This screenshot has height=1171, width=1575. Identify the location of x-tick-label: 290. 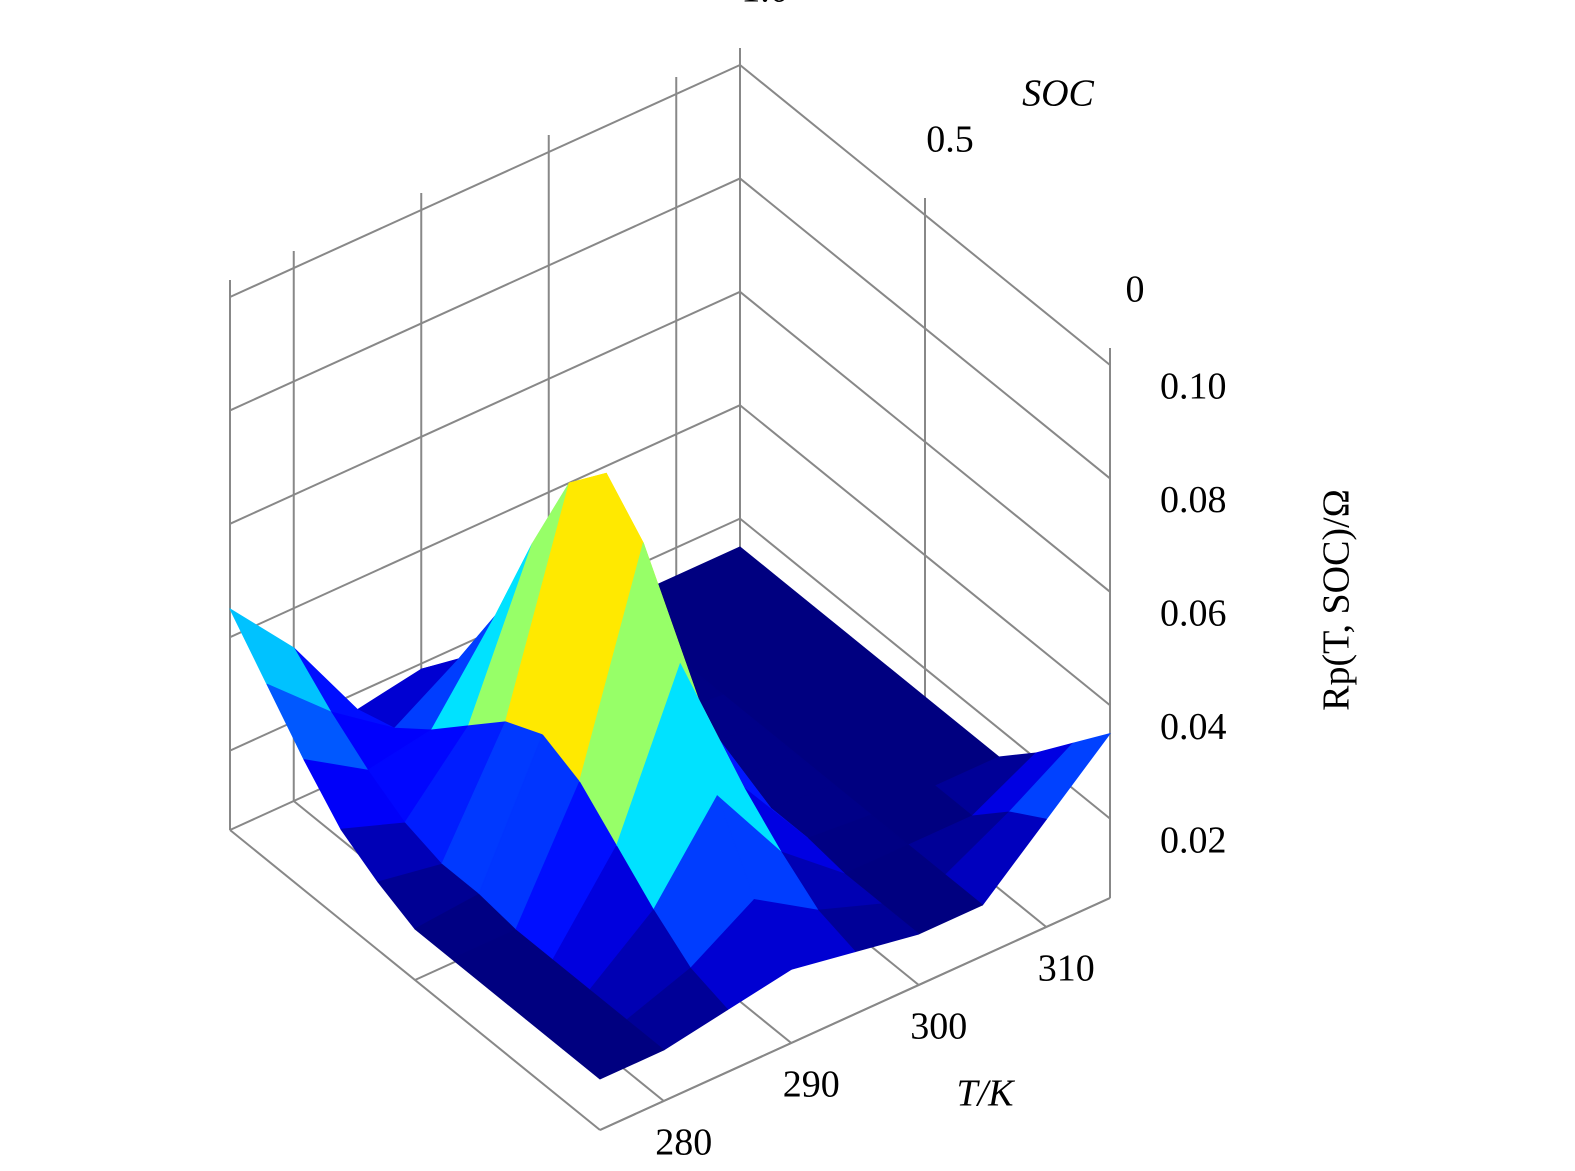
(811, 1085).